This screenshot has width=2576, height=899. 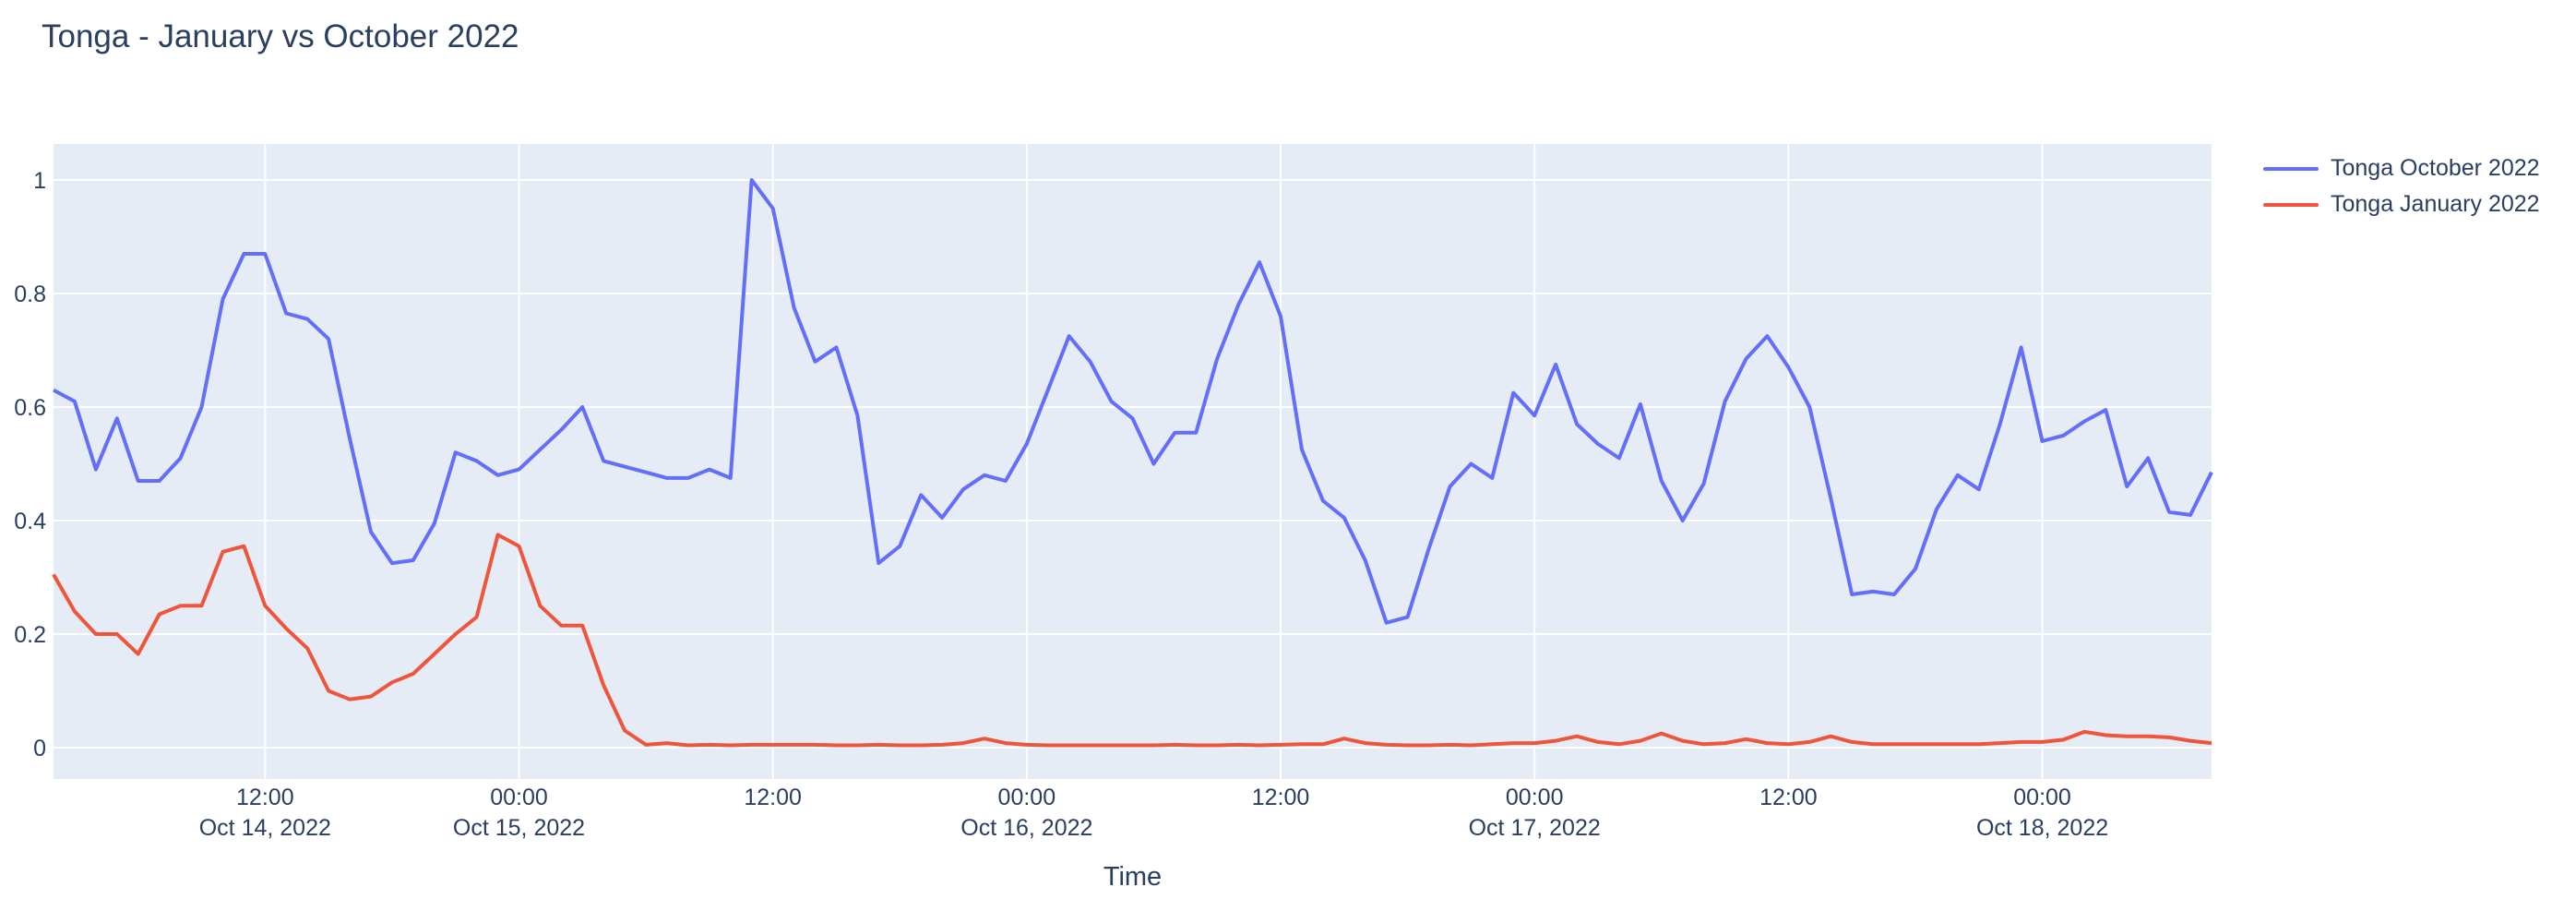 I want to click on legend: Tonga October 2022 Tonga January 2022, so click(x=2401, y=186).